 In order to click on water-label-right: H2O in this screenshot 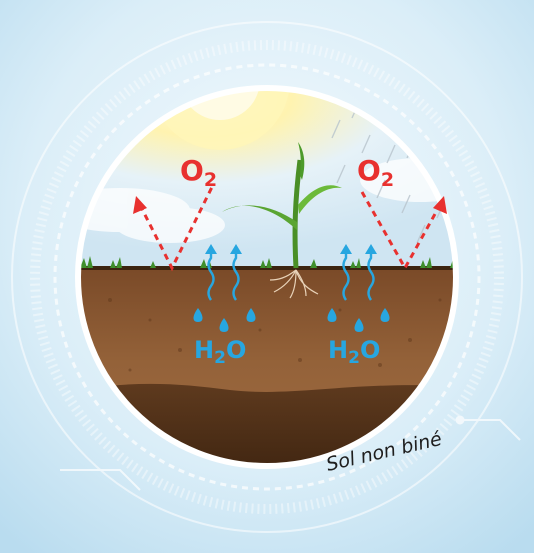, I will do `click(354, 352)`.